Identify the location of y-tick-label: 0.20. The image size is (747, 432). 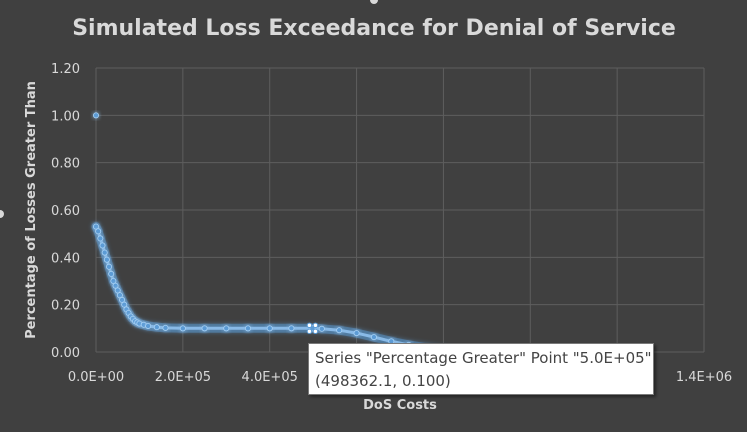
(65, 306).